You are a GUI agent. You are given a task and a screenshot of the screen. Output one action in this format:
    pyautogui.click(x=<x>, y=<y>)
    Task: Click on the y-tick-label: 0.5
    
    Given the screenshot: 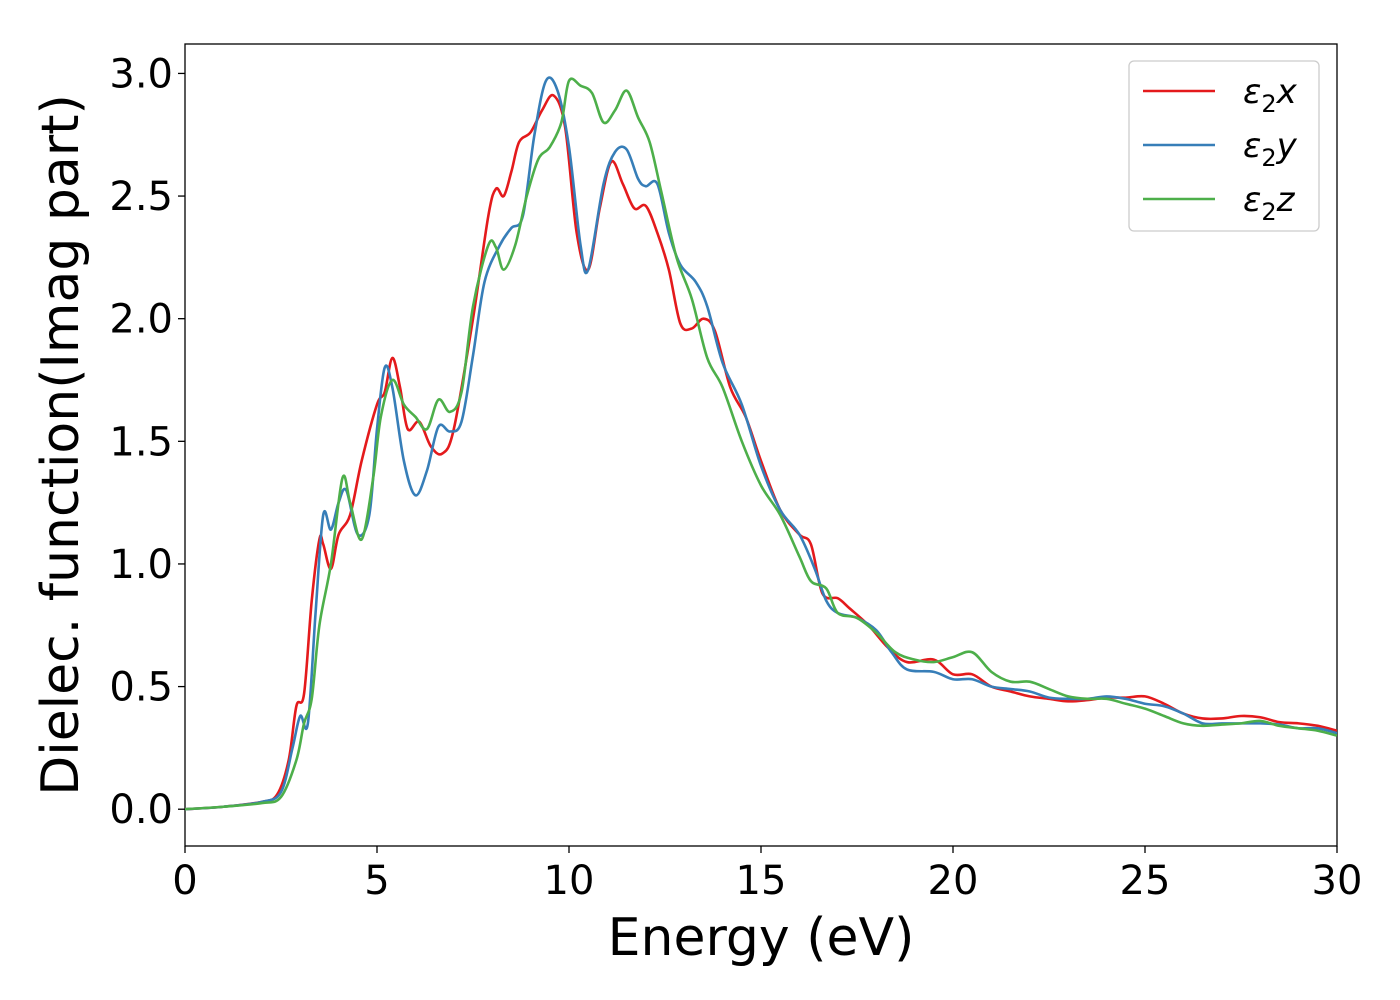 What is the action you would take?
    pyautogui.click(x=141, y=688)
    